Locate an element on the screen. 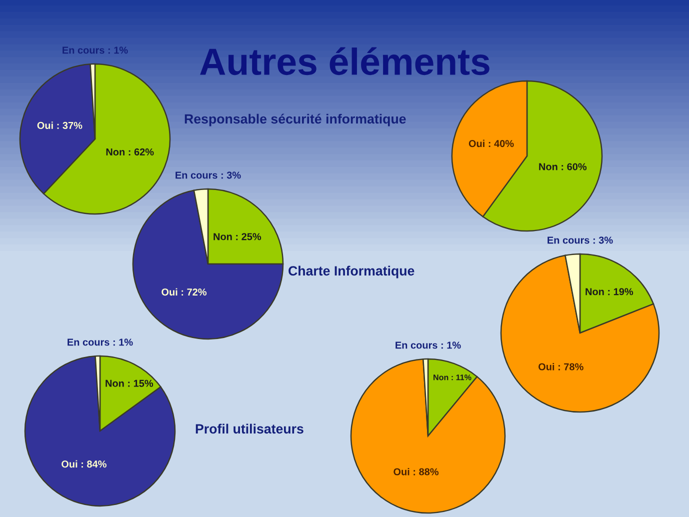 This screenshot has height=517, width=689. slice-label: Non : 62% is located at coordinates (130, 152).